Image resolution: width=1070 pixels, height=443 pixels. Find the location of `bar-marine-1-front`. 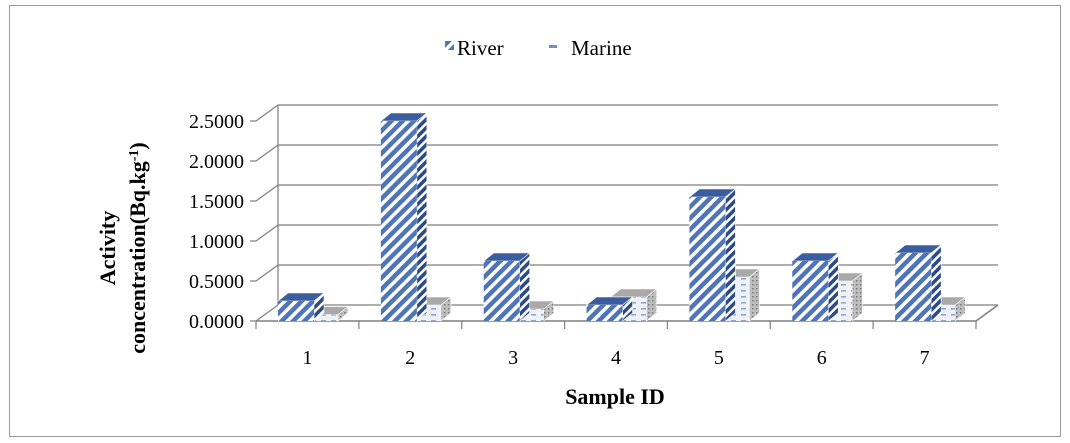

bar-marine-1-front is located at coordinates (320, 317).